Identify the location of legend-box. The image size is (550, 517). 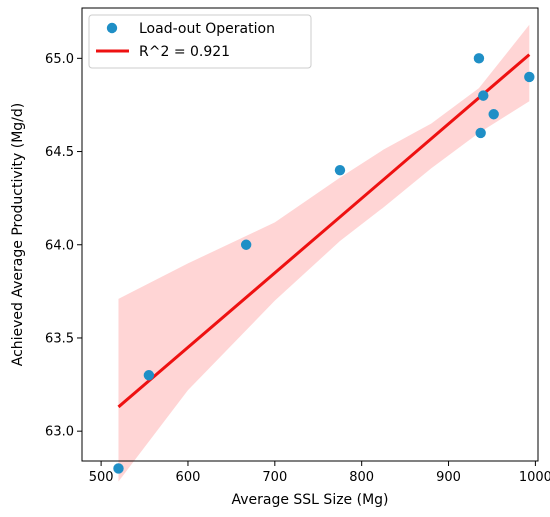
(200, 41).